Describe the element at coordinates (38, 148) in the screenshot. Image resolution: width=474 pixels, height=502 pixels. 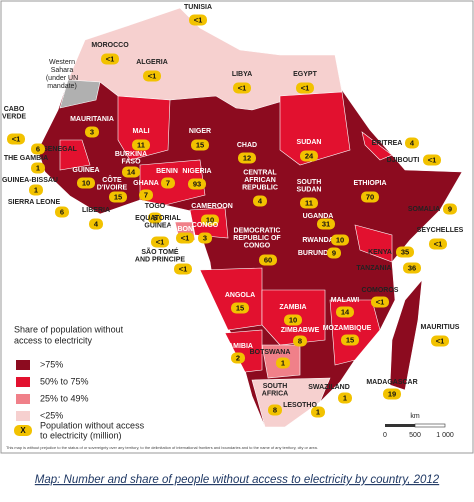
I see `value-label: 6` at that location.